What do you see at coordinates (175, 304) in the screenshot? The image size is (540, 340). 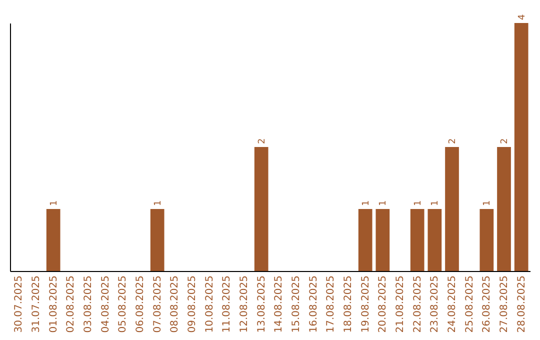 I see `x-tick-label: 08.08.2025` at bounding box center [175, 304].